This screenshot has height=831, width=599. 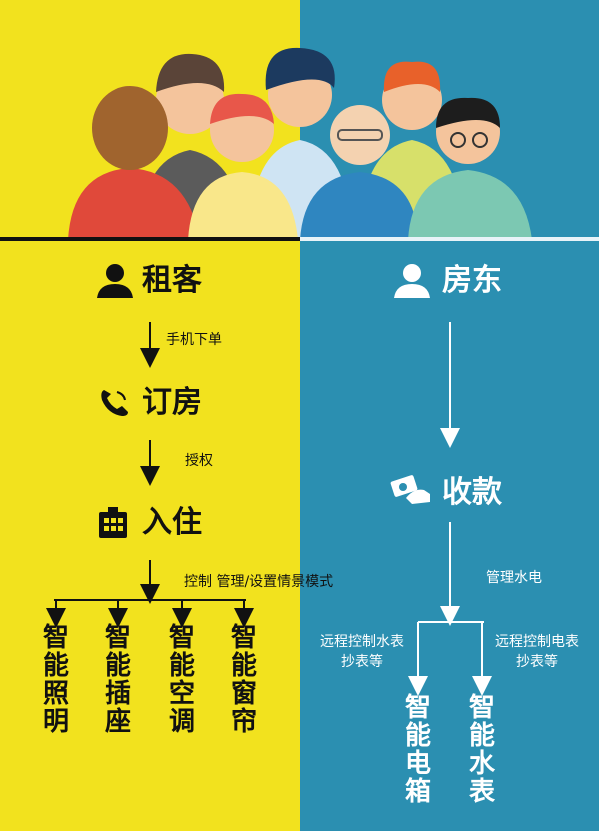 I want to click on person-front-3-illustration, so click(x=359, y=172).